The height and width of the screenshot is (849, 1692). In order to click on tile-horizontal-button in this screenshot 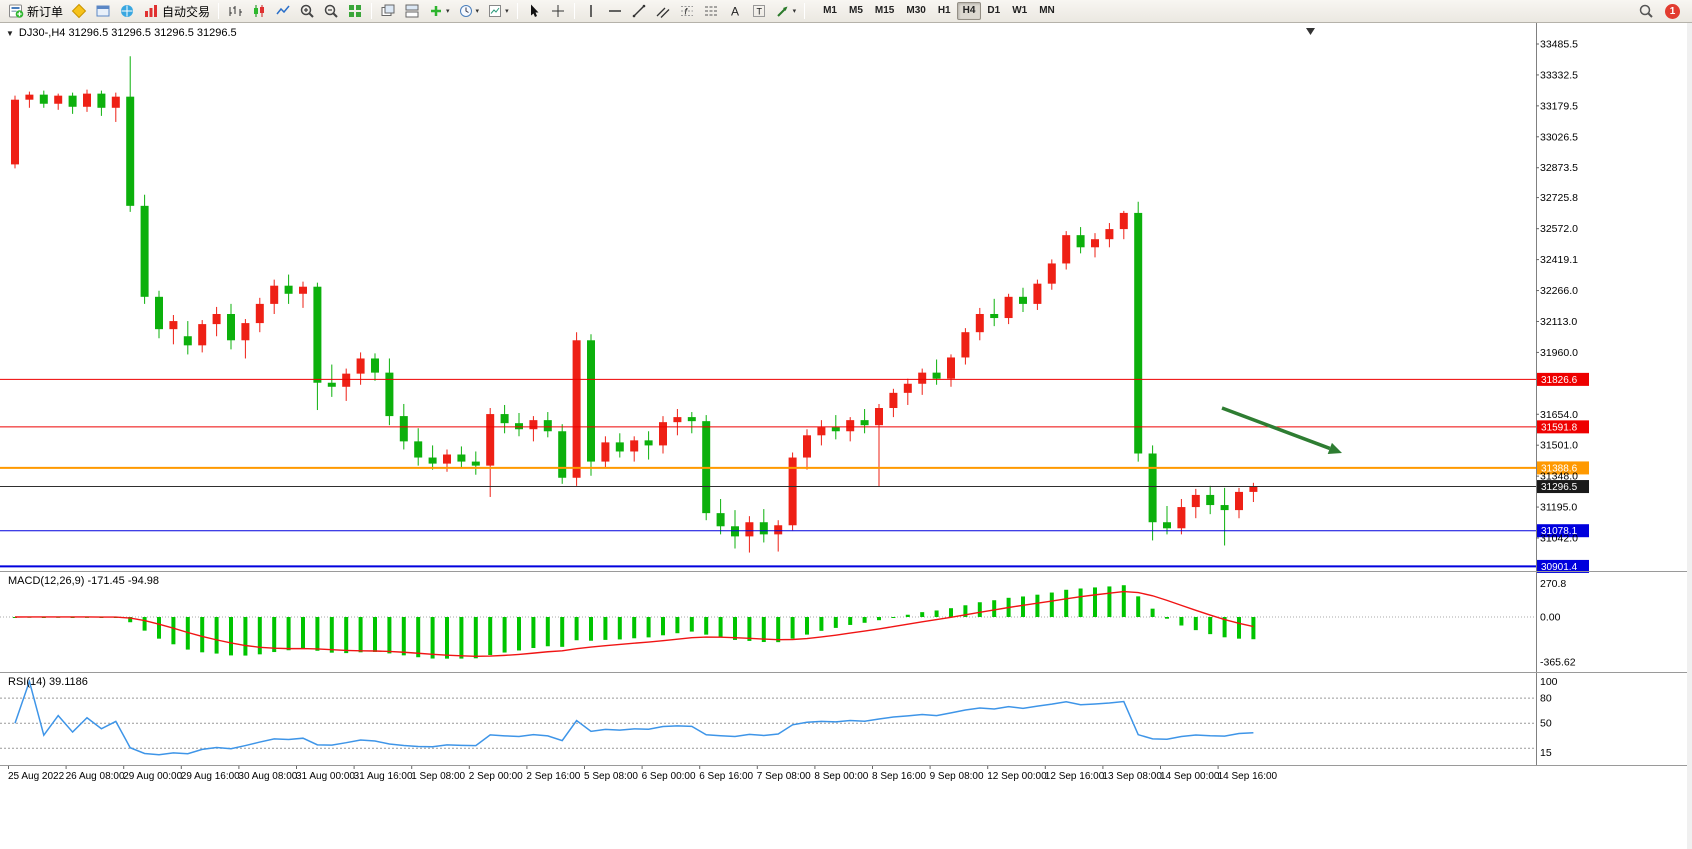, I will do `click(412, 11)`.